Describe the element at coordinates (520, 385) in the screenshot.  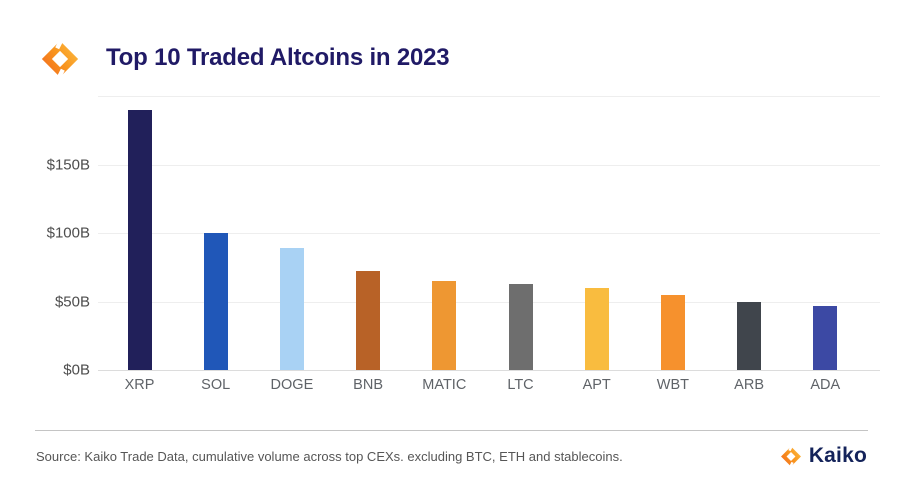
I see `x-label-ltc: LTC` at that location.